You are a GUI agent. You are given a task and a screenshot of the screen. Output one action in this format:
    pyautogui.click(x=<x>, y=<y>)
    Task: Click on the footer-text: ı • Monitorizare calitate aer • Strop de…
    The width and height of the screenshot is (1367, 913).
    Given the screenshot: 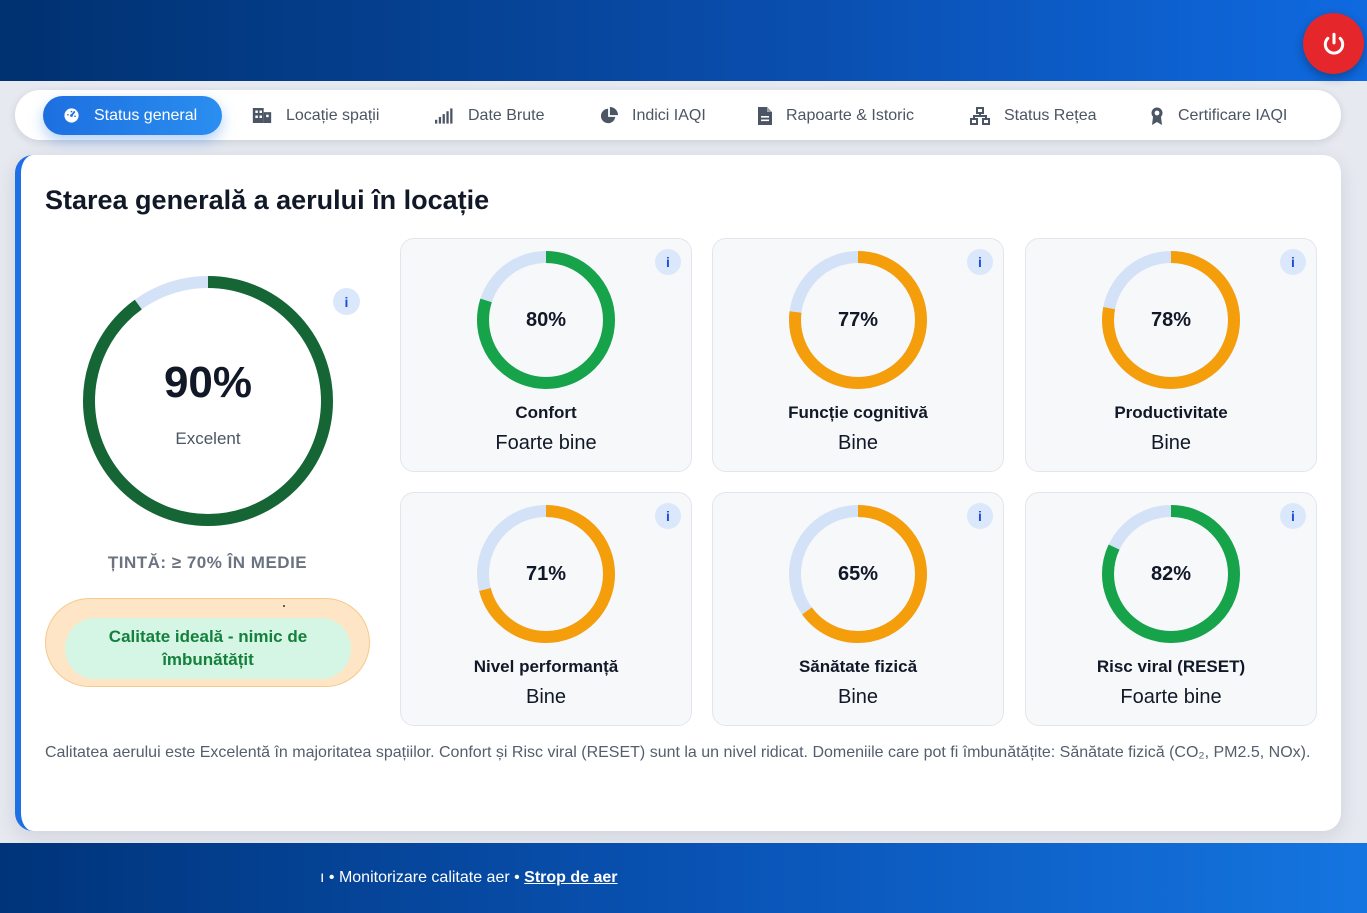 What is the action you would take?
    pyautogui.click(x=469, y=878)
    